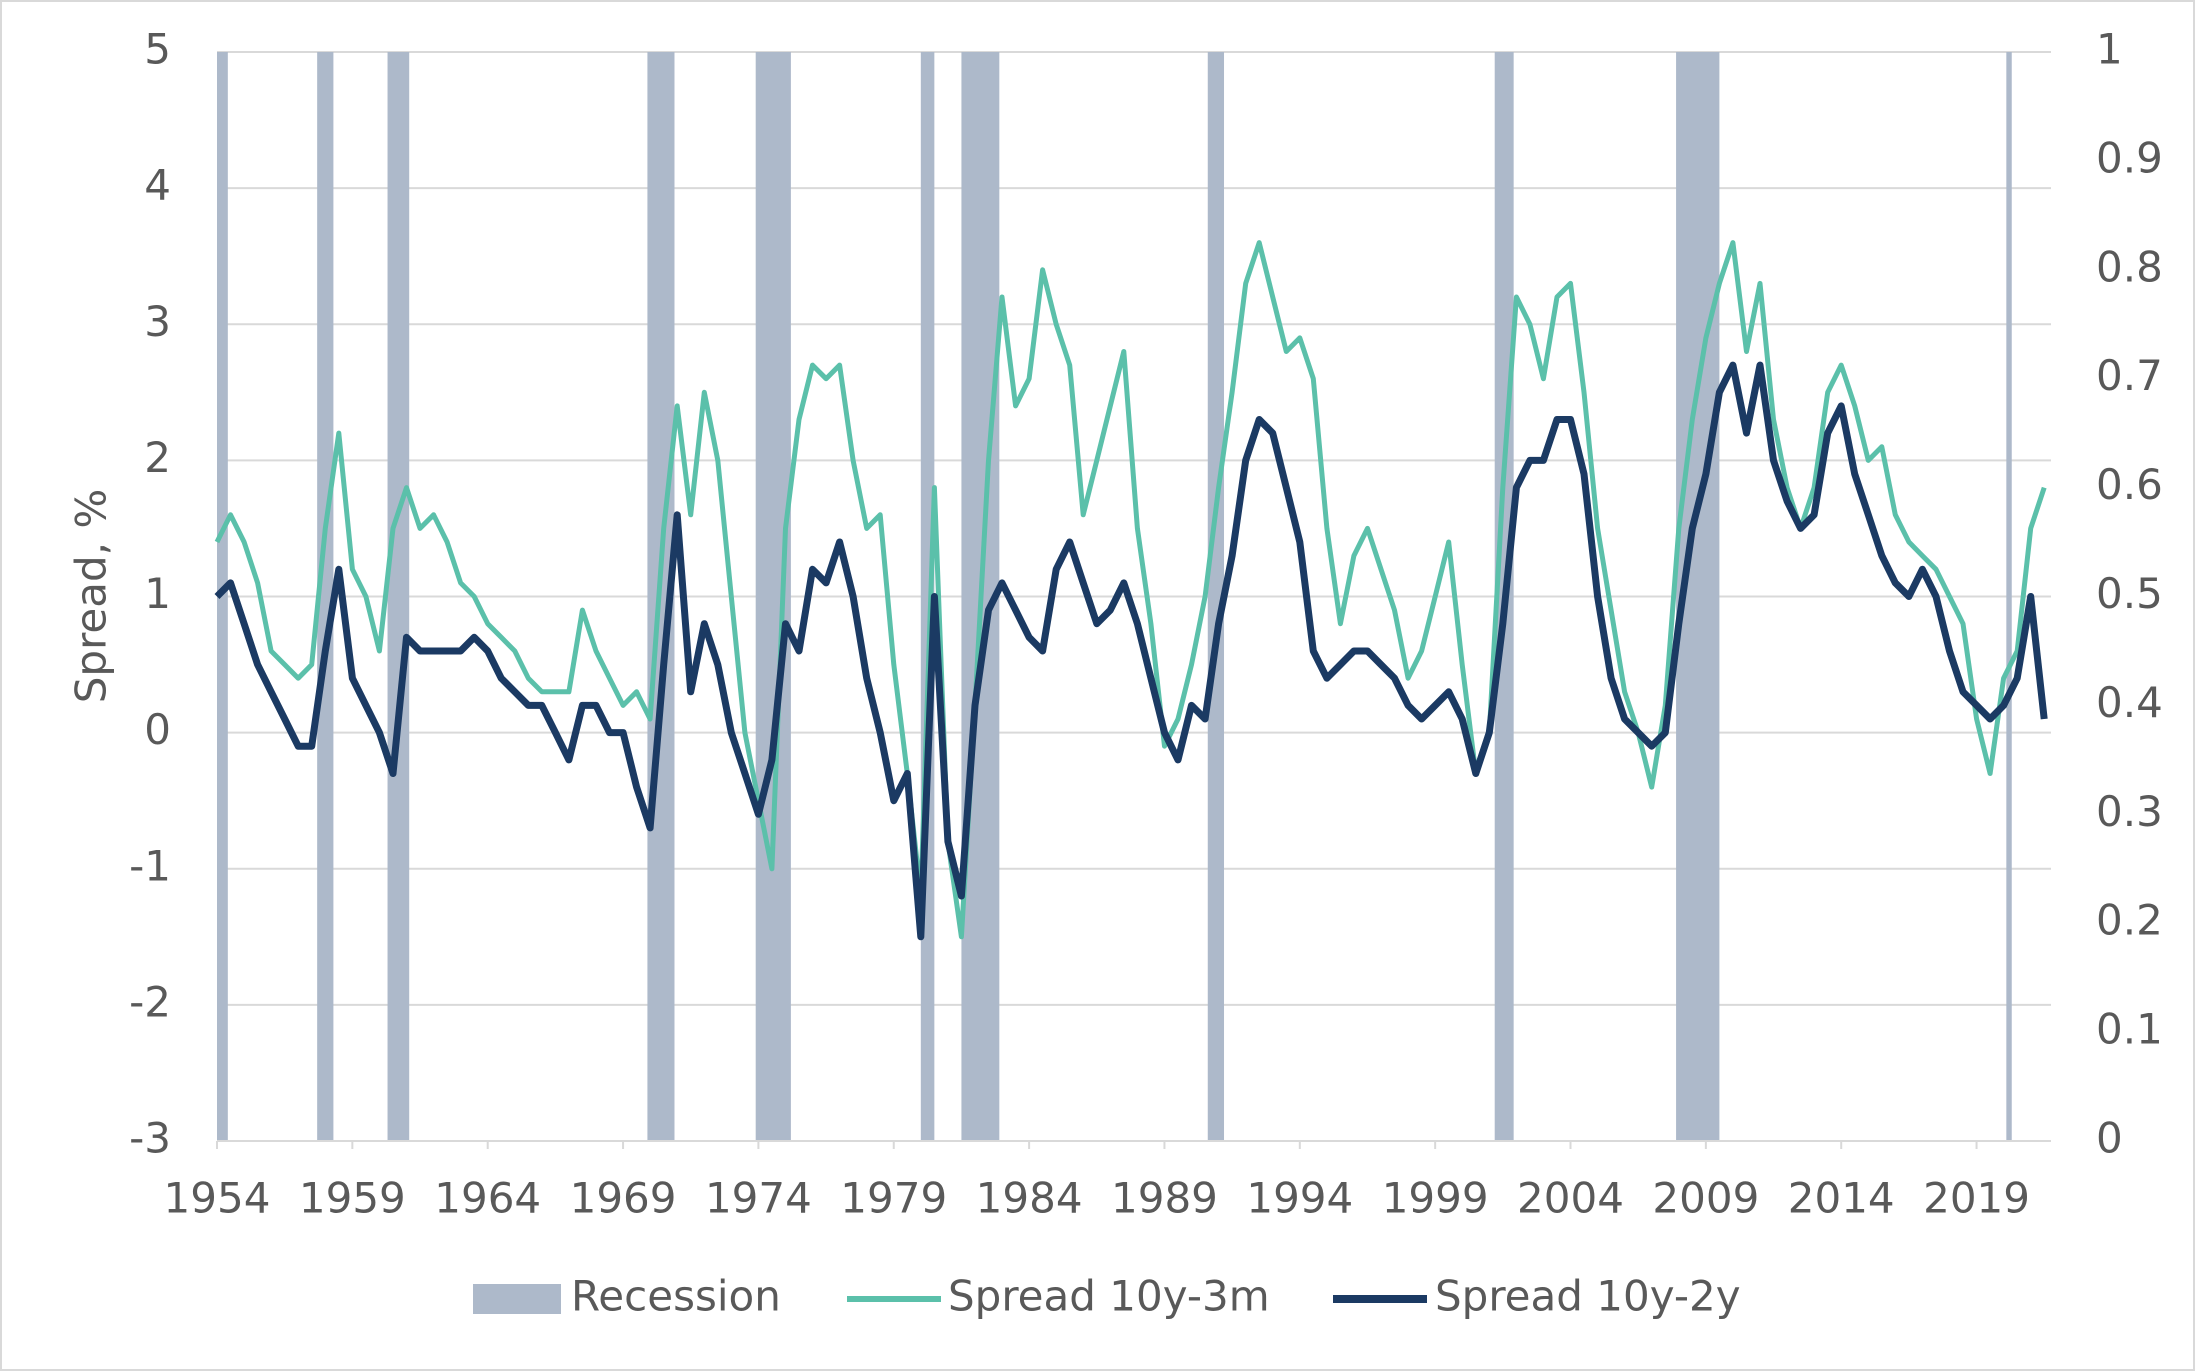 The image size is (2195, 1371). What do you see at coordinates (2129, 593) in the screenshot?
I see `y2-tick-label: 0.5` at bounding box center [2129, 593].